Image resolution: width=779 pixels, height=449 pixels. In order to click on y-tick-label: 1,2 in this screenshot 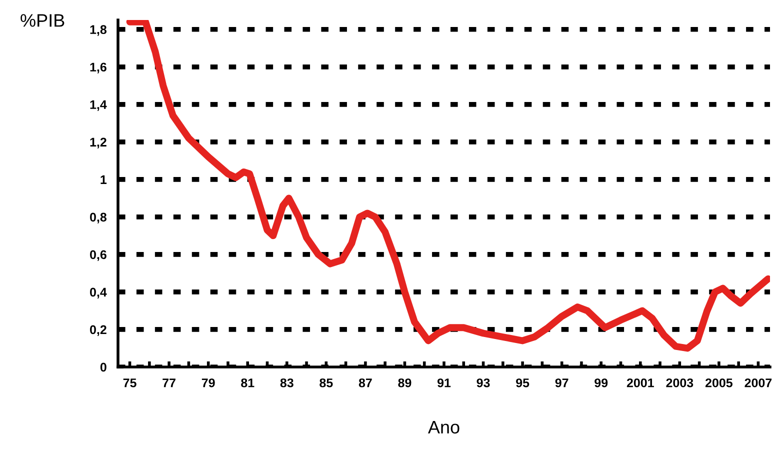, I will do `click(98, 143)`.